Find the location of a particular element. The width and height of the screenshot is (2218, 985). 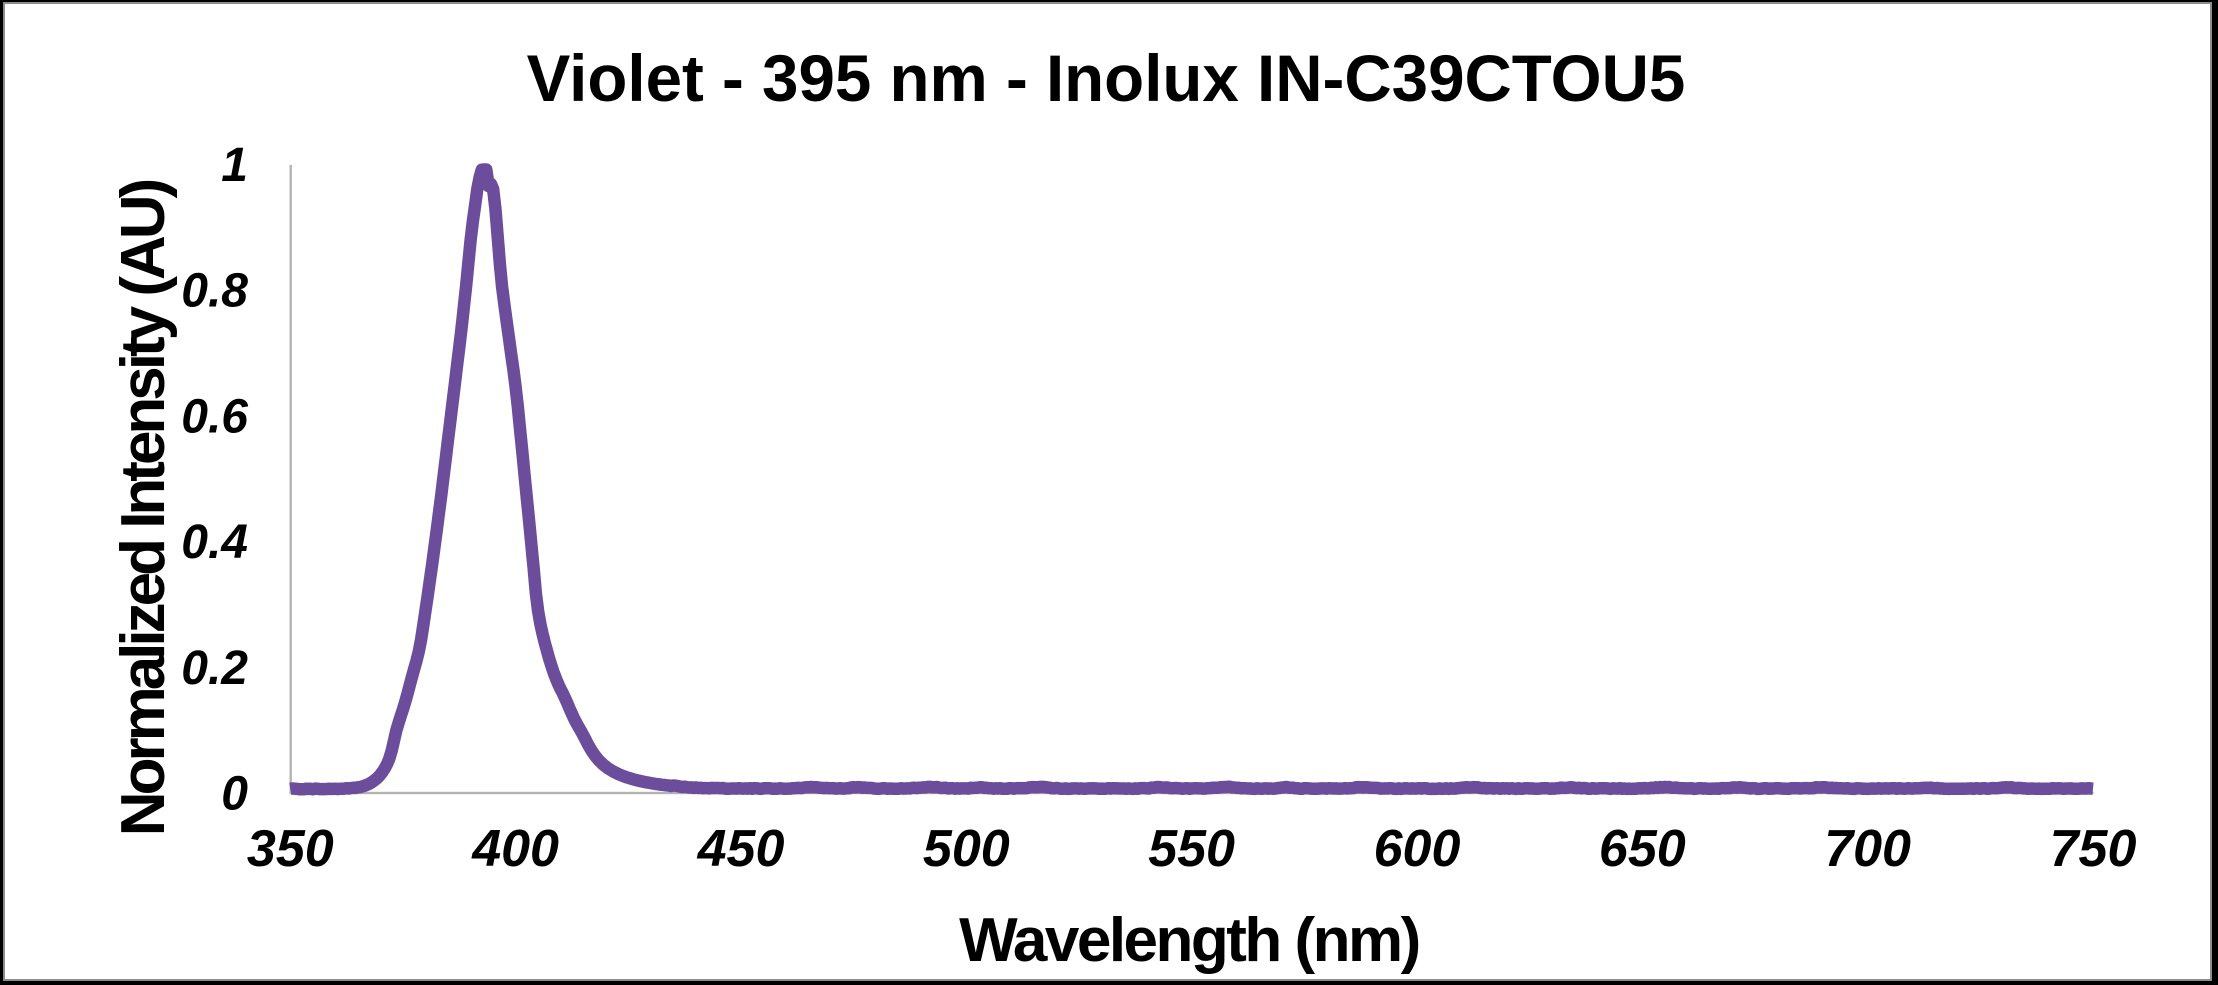

svg-text: 750 is located at coordinates (2093, 849).